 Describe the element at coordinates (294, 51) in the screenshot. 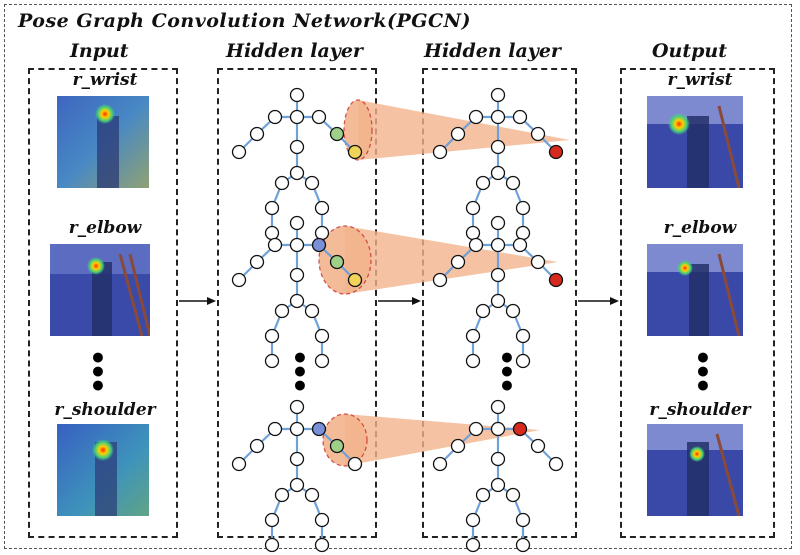

I see `hidden-layer-1-heading: Hidden layer` at that location.